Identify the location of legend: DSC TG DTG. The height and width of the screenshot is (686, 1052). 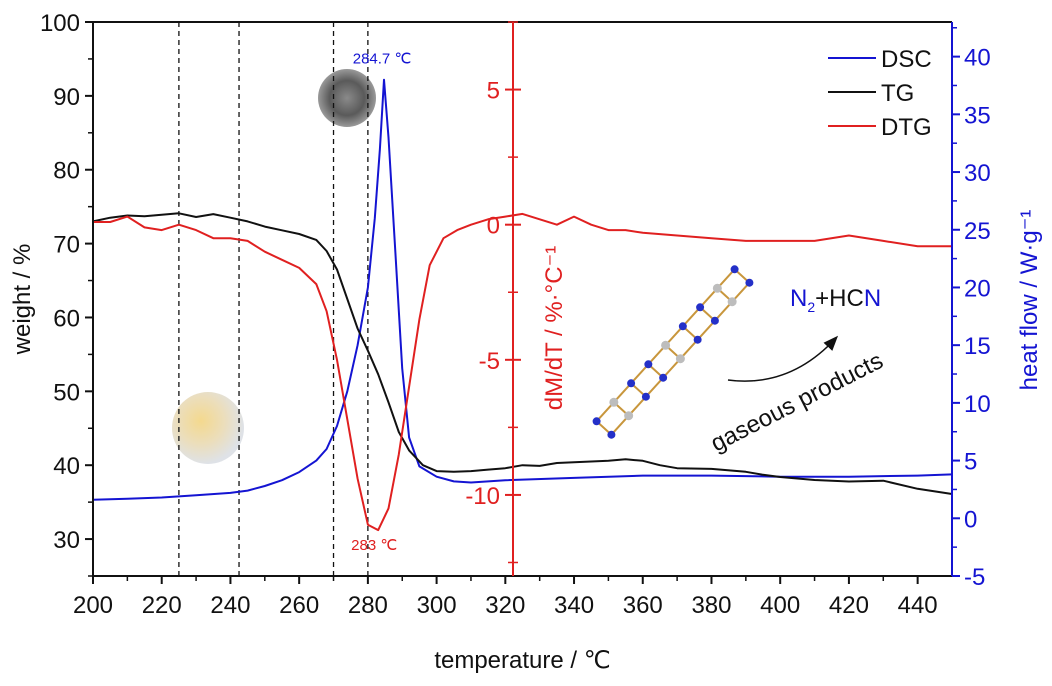
(880, 93).